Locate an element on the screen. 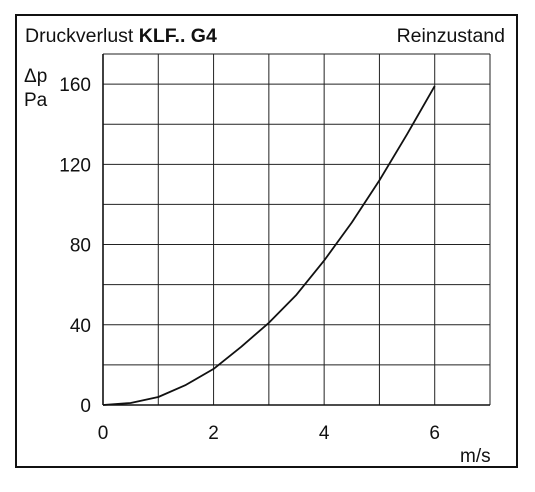 This screenshot has width=535, height=492. x-axis-label: m/s is located at coordinates (475, 456).